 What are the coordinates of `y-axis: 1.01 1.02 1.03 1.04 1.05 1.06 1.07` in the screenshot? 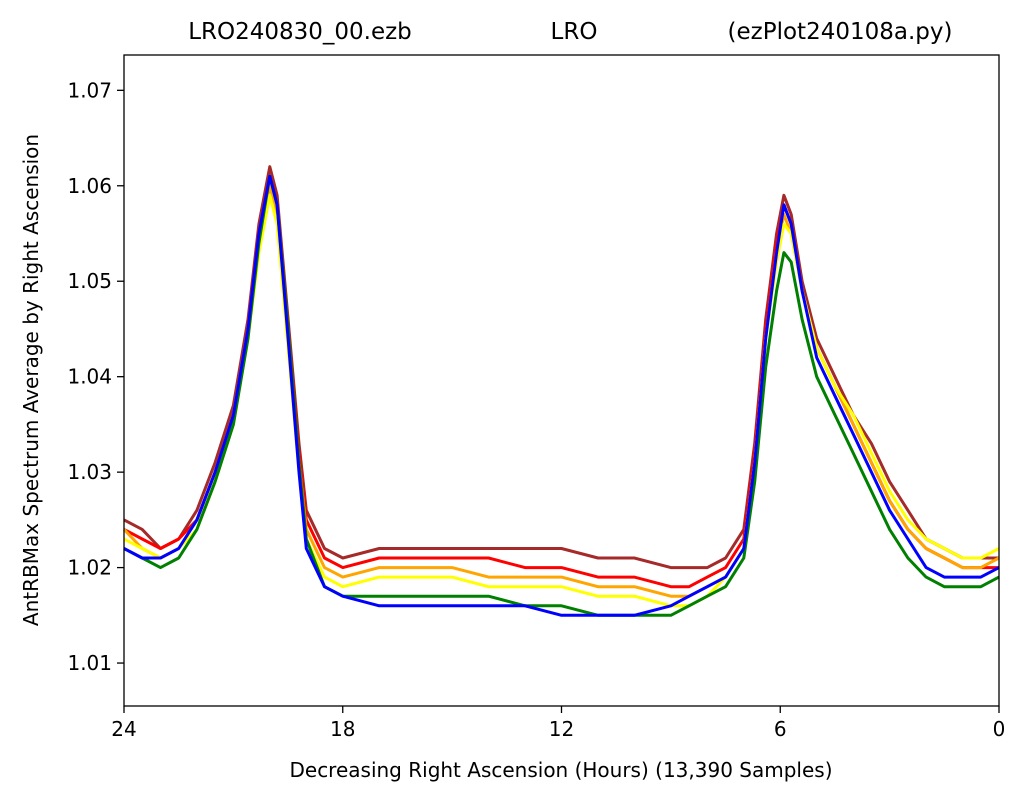 It's located at (95, 376).